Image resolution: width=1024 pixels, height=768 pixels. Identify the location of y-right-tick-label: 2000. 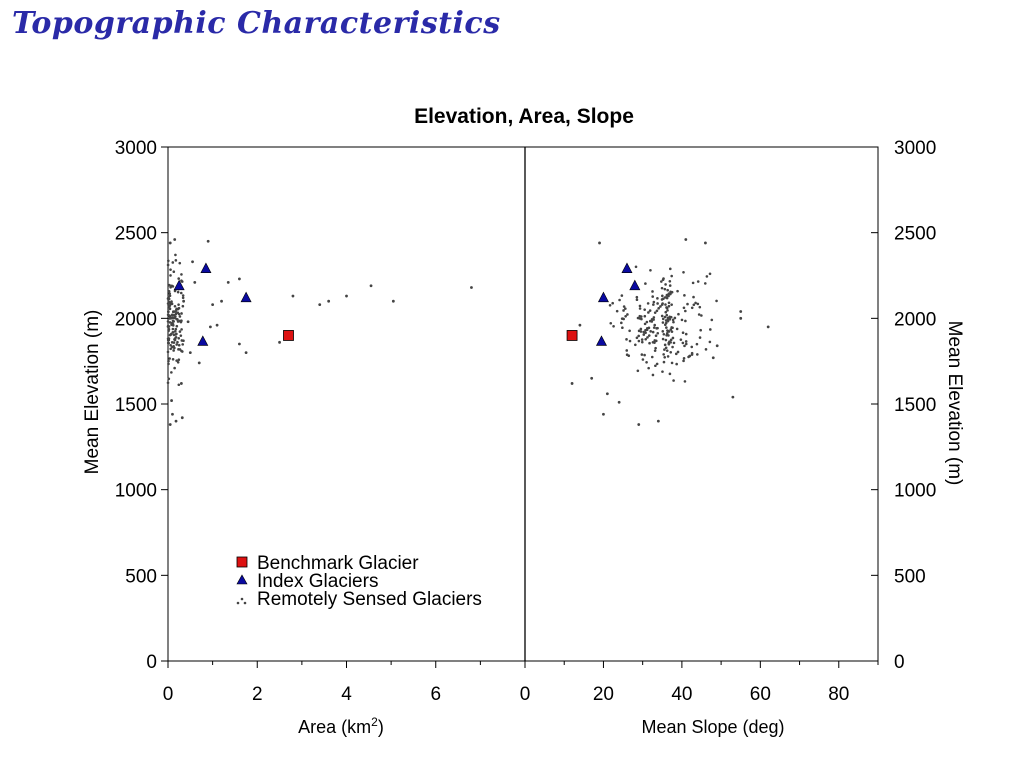
(915, 319).